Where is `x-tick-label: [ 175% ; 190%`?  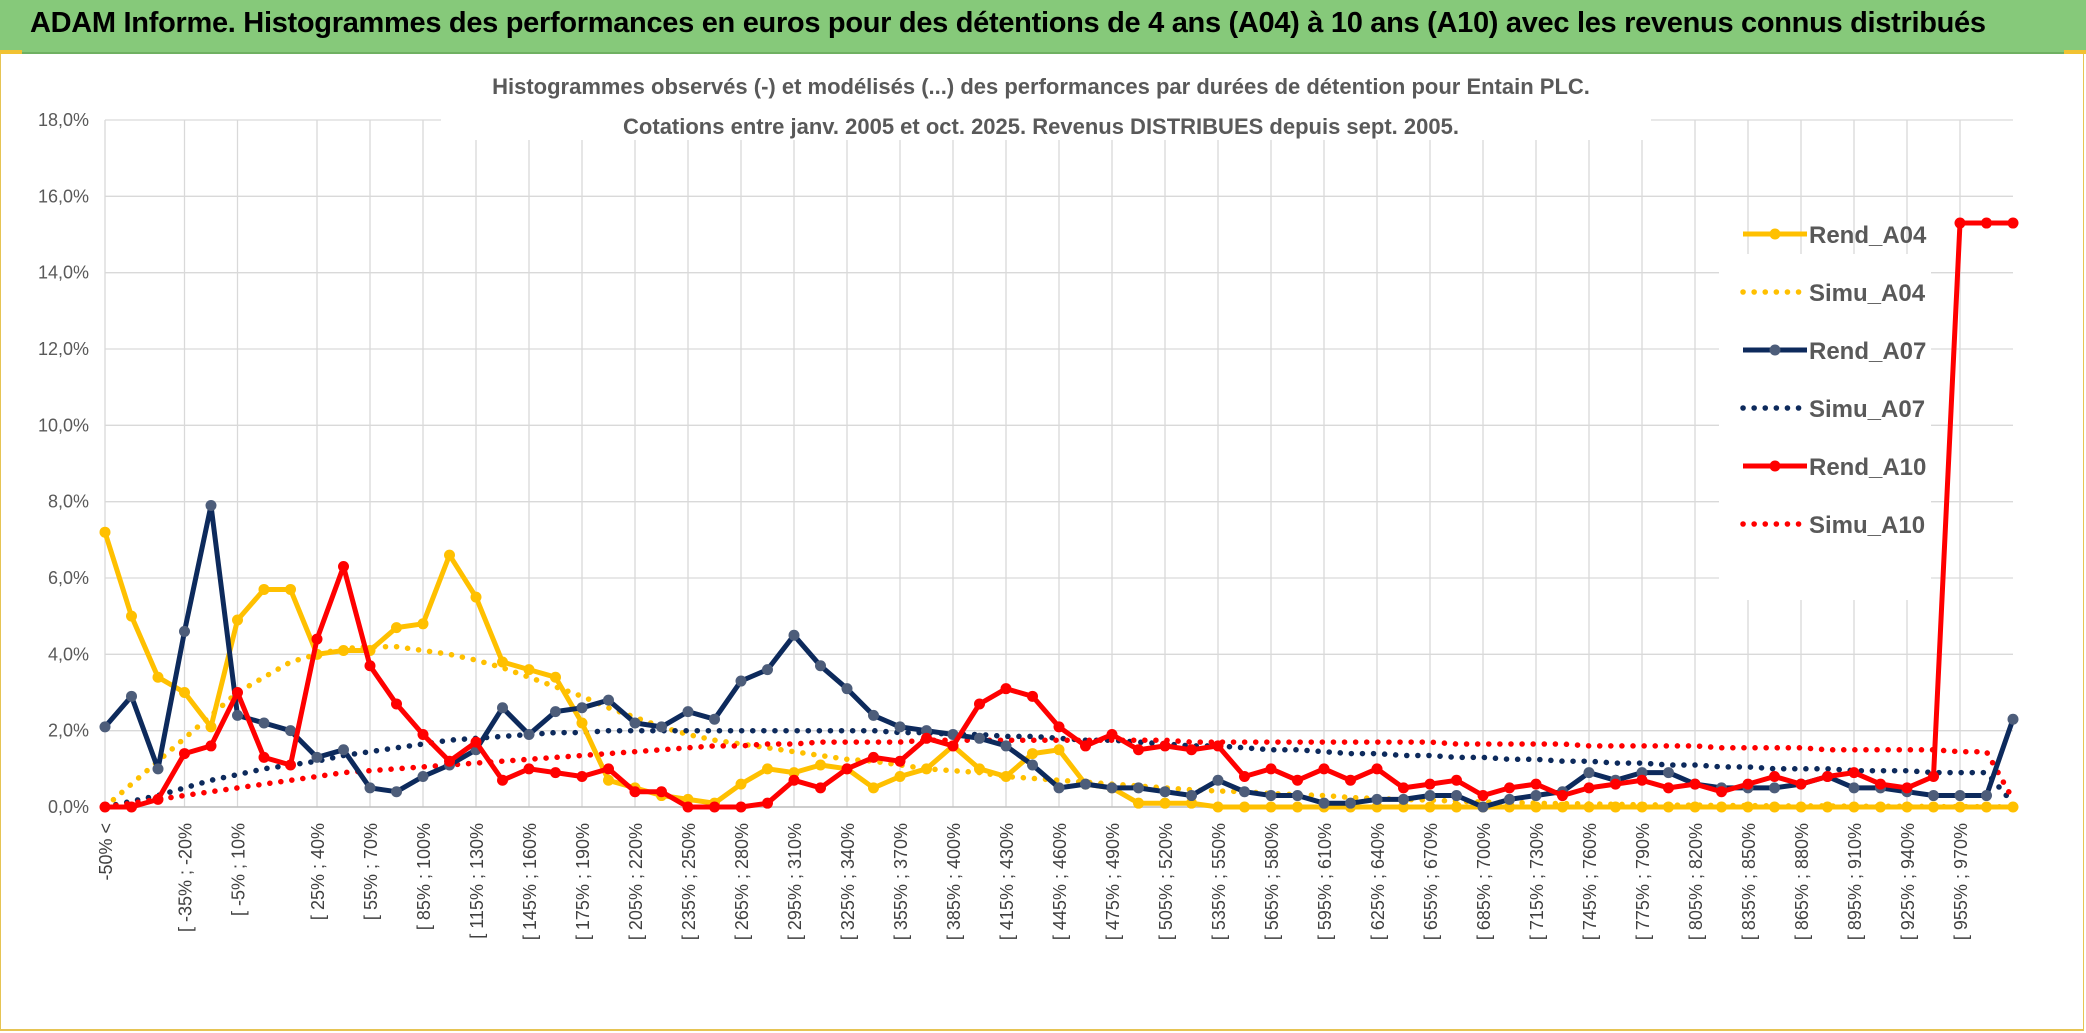
x-tick-label: [ 175% ; 190% is located at coordinates (583, 881).